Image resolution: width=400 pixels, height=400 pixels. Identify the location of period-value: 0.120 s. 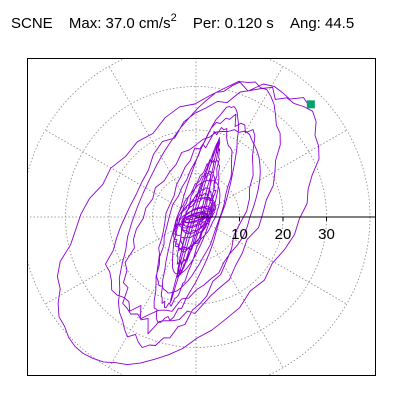
(249, 23).